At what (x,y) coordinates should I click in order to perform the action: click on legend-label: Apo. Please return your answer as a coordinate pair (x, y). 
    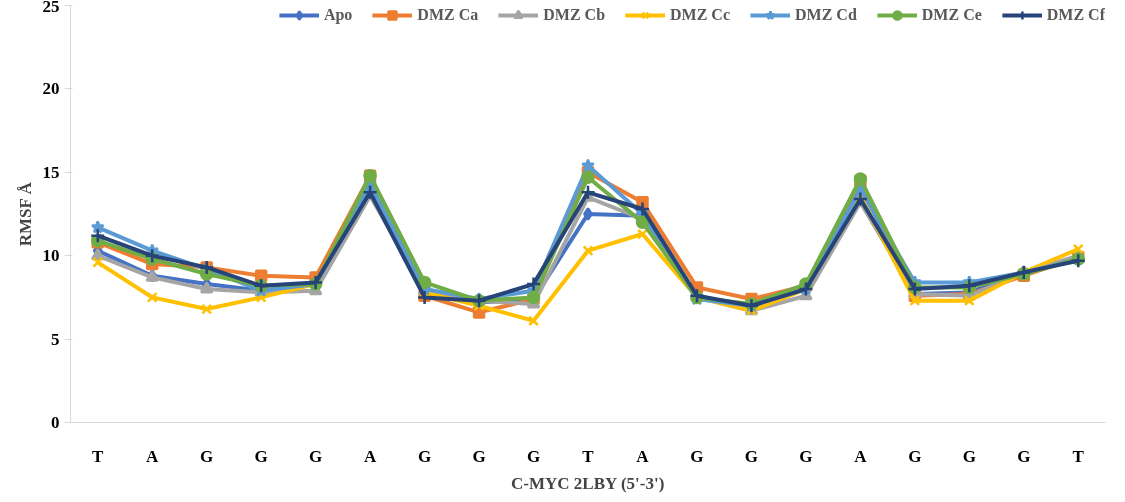
    Looking at the image, I should click on (338, 15).